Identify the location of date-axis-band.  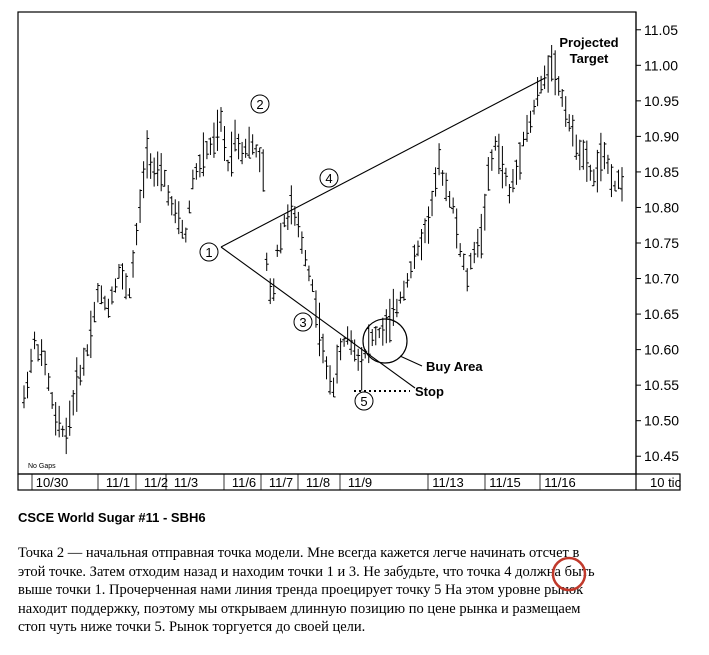
(349, 482).